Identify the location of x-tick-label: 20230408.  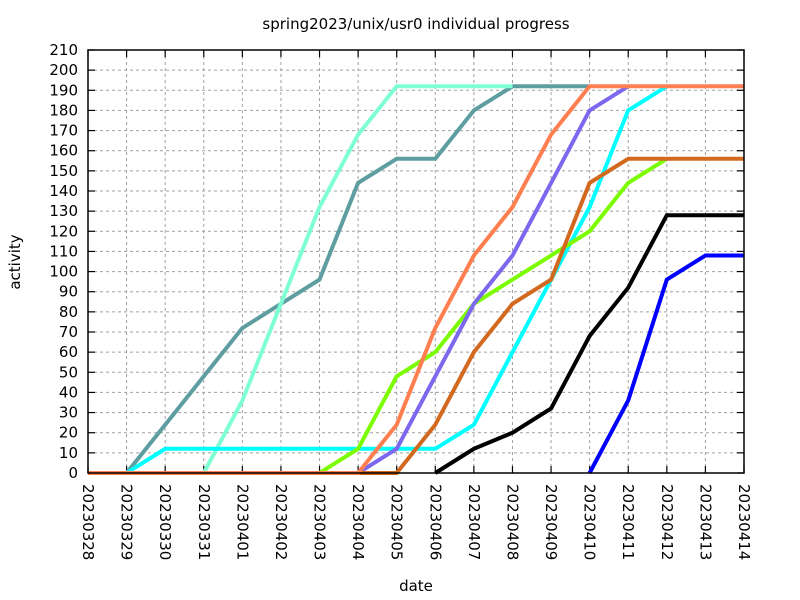
(512, 522).